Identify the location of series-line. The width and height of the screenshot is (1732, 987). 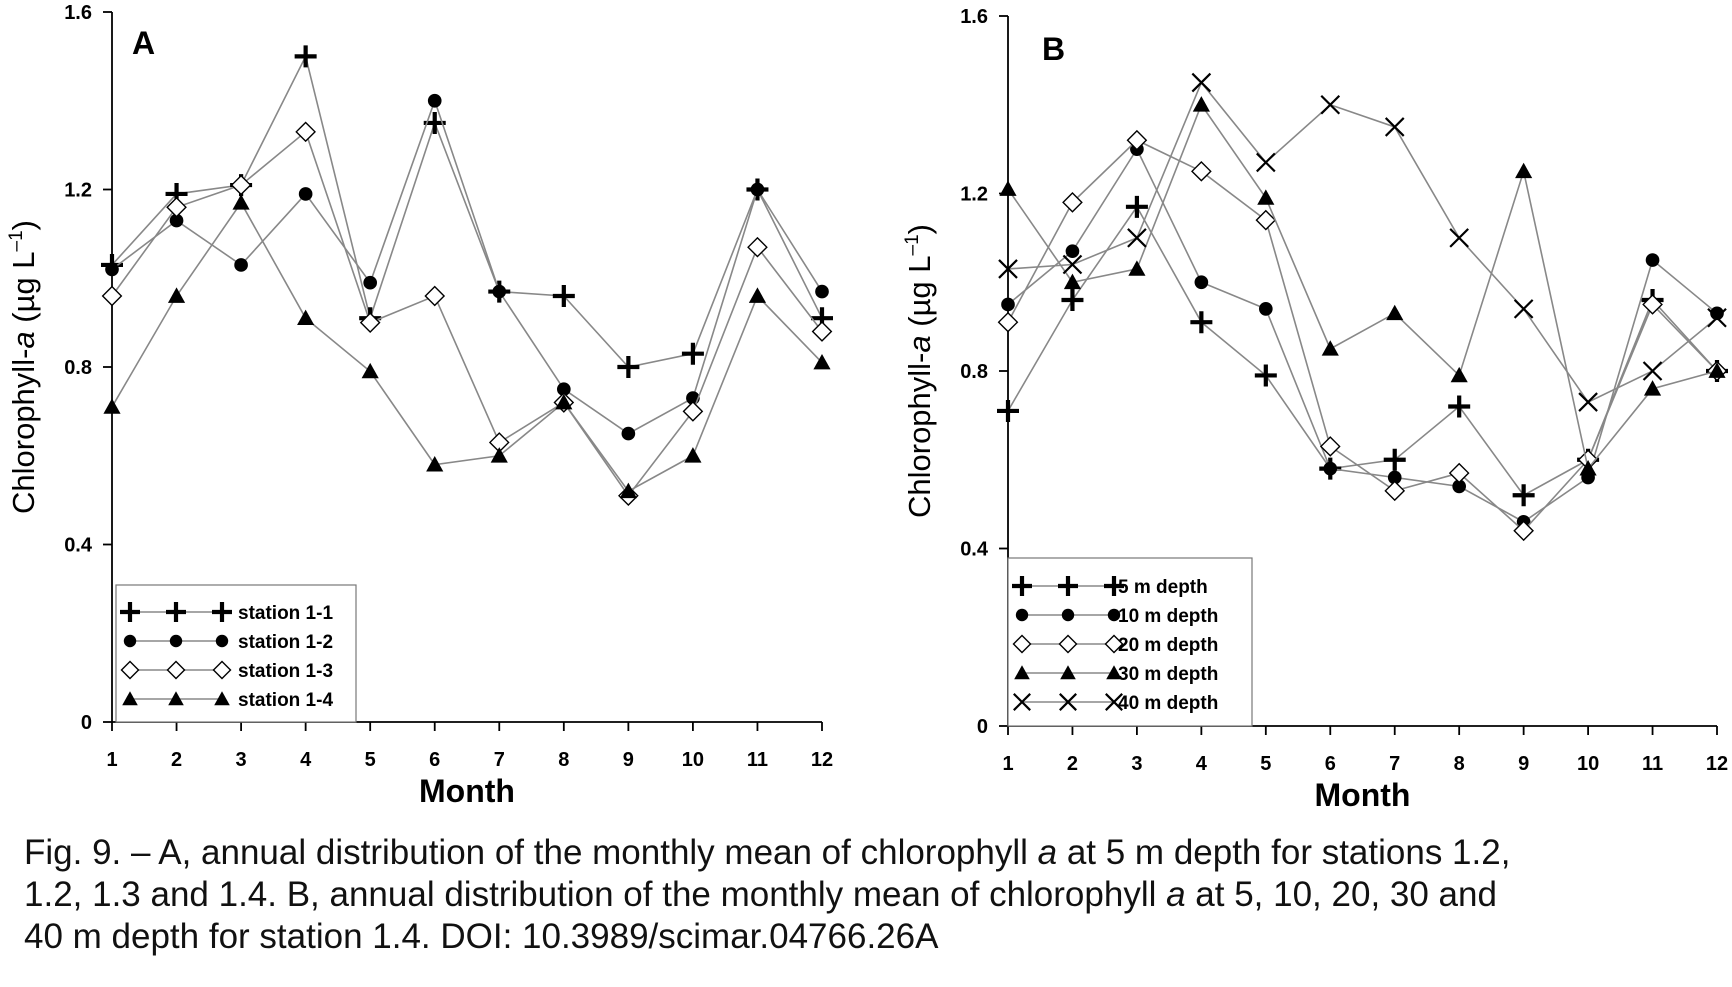
(467, 347).